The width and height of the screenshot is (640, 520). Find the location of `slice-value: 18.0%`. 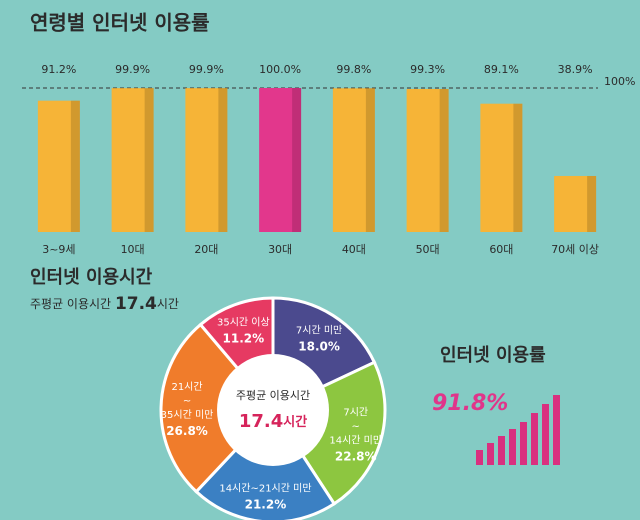

slice-value: 18.0% is located at coordinates (319, 346).